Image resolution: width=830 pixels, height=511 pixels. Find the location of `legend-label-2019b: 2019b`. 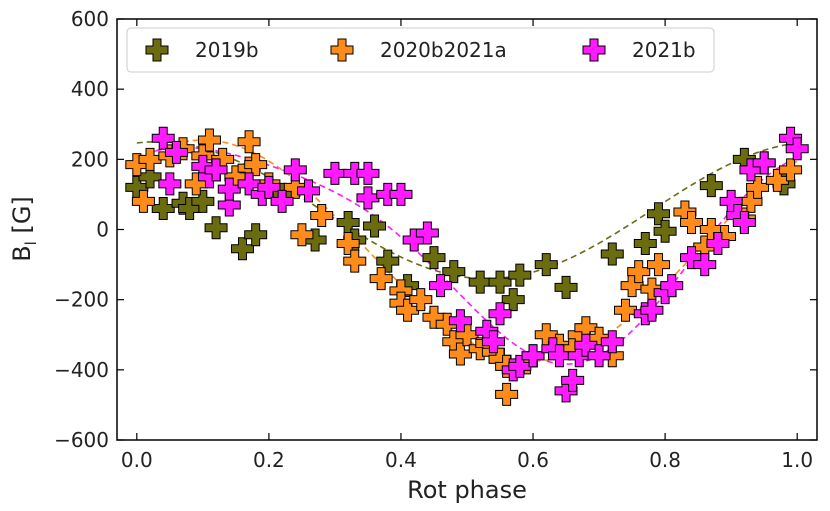

legend-label-2019b: 2019b is located at coordinates (227, 50).